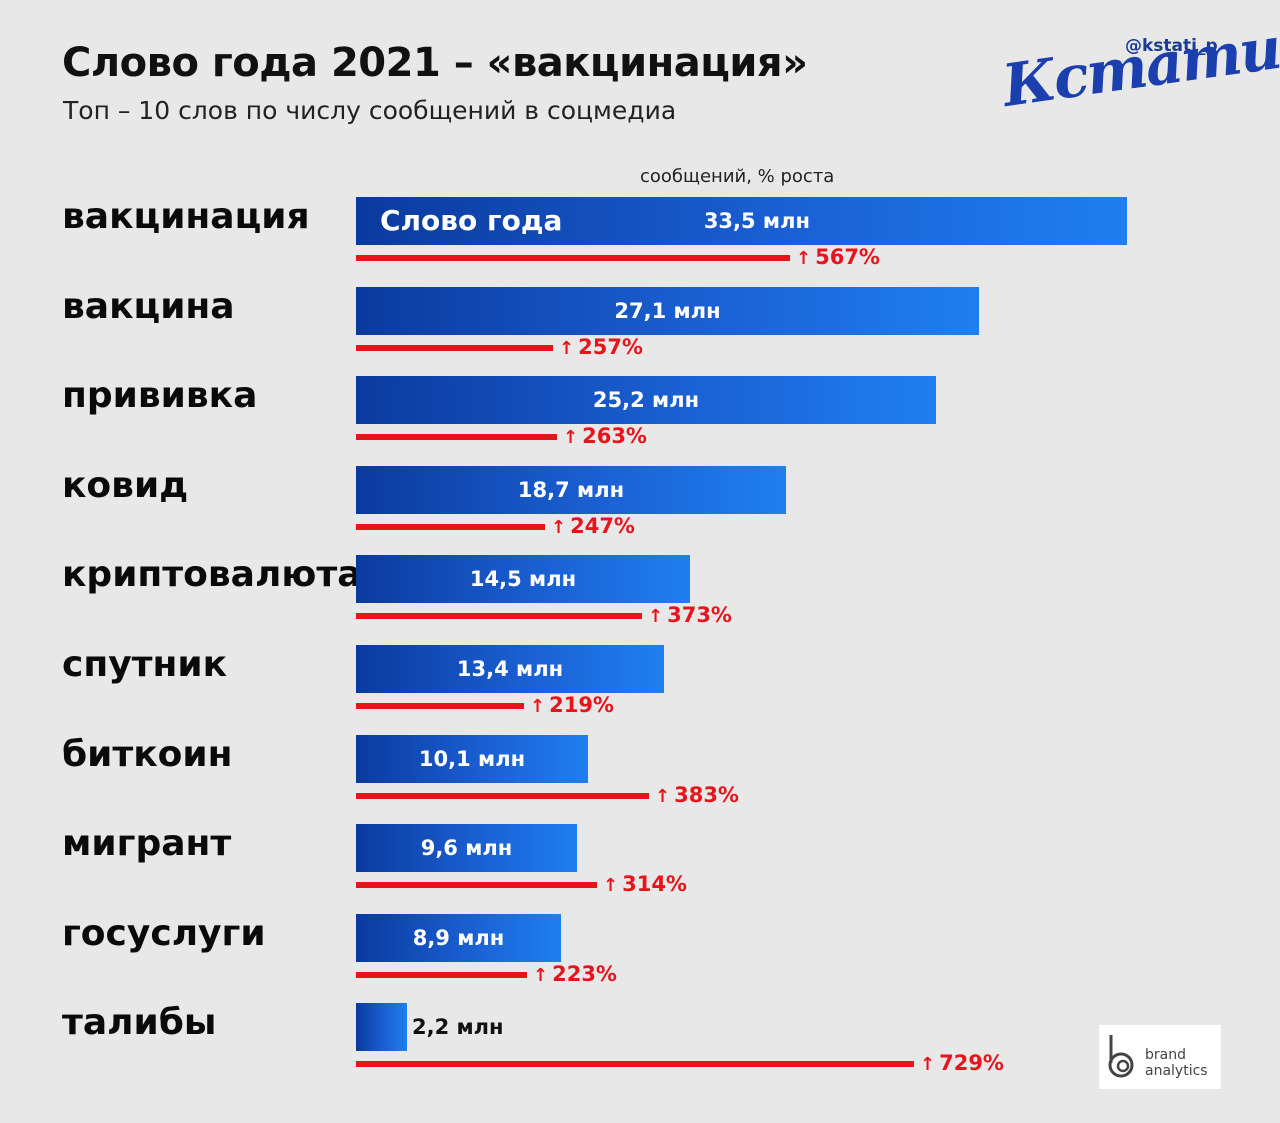 The image size is (1280, 1123). What do you see at coordinates (737, 176) in the screenshot?
I see `units-note: сообщений, % роста` at bounding box center [737, 176].